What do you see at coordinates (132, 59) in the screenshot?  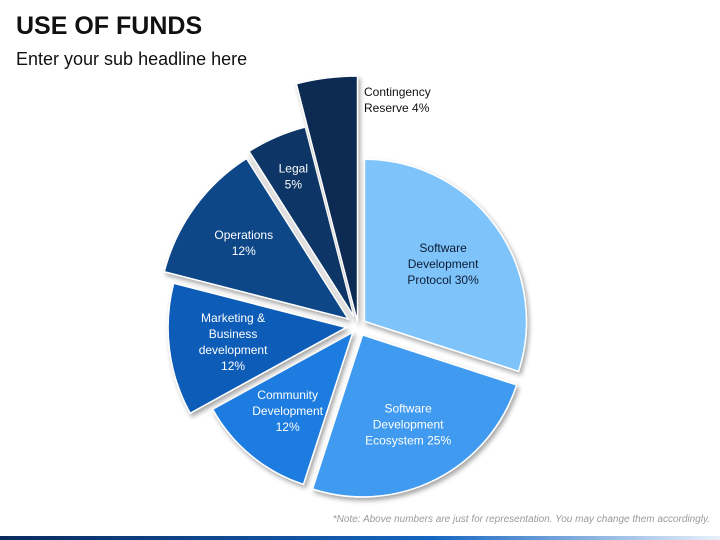 I see `page-subtitle: Enter your sub headline here` at bounding box center [132, 59].